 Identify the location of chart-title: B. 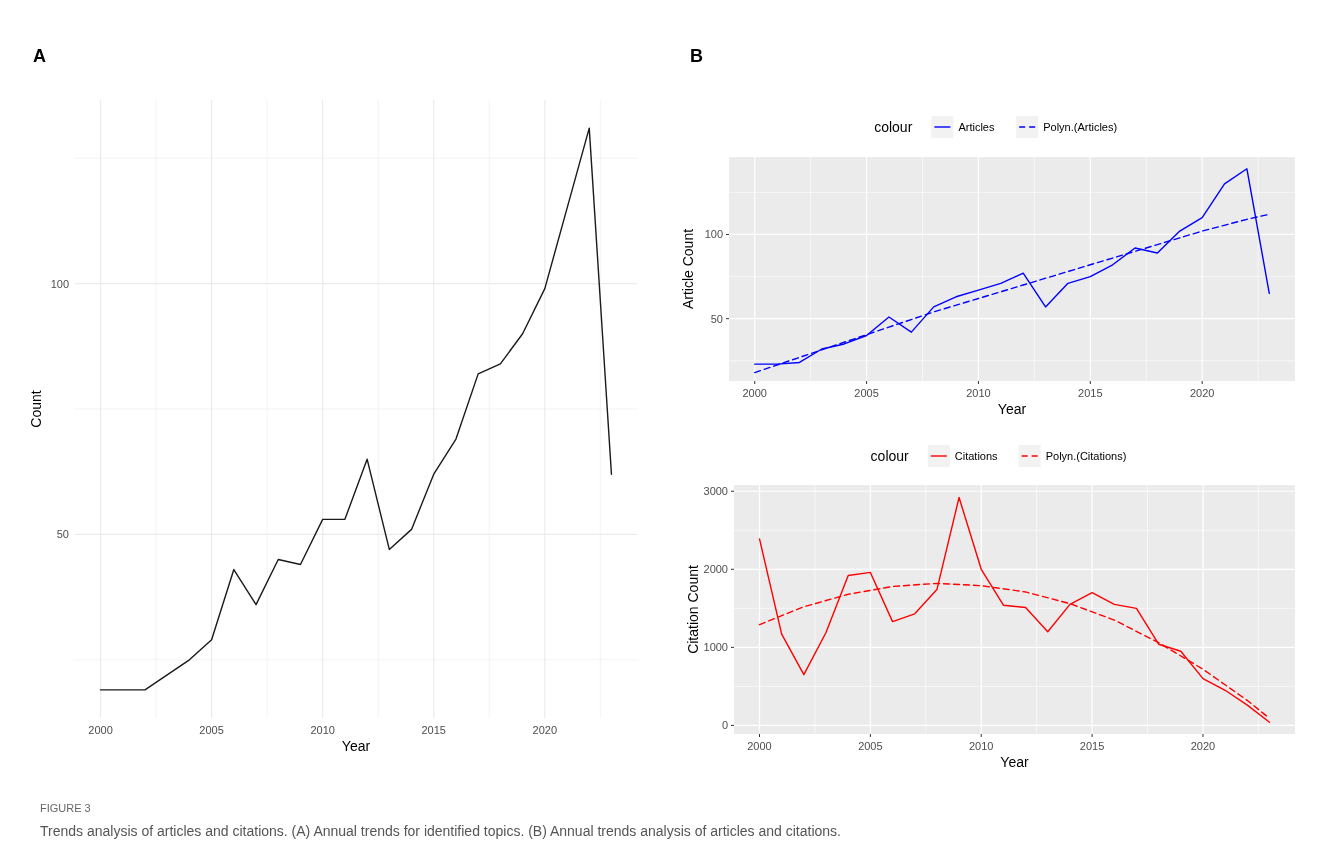
(696, 56).